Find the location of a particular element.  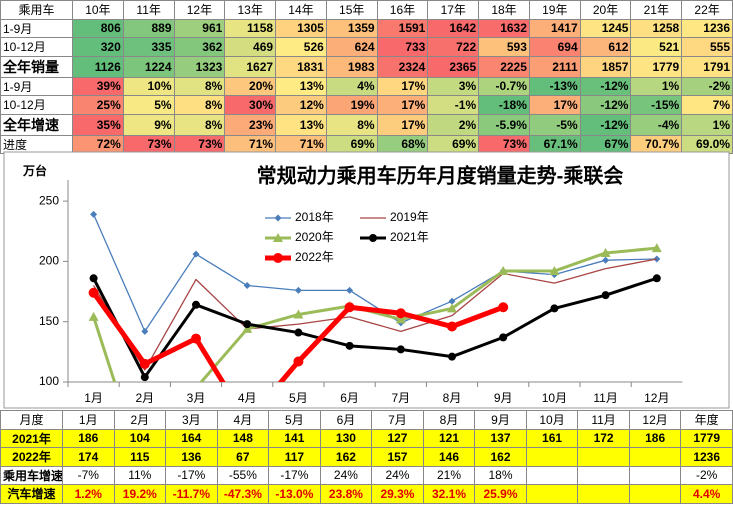

header-cell: 12年 is located at coordinates (199, 10).